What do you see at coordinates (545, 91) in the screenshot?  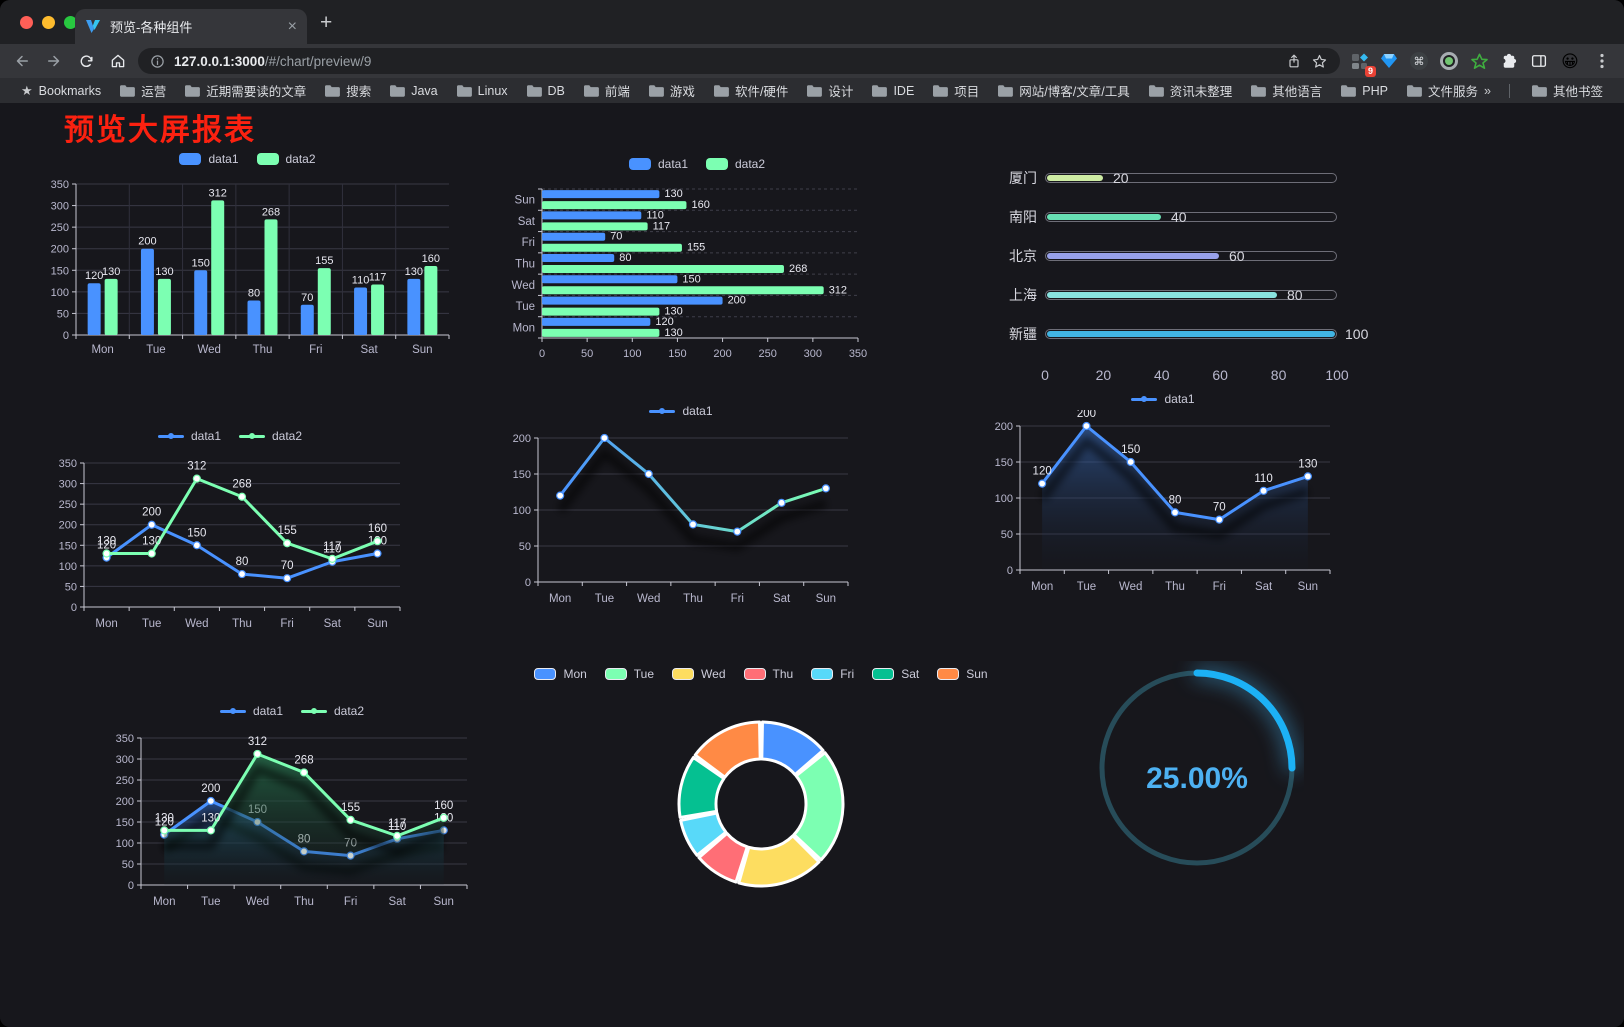 I see `bookmark-folder: DB` at bounding box center [545, 91].